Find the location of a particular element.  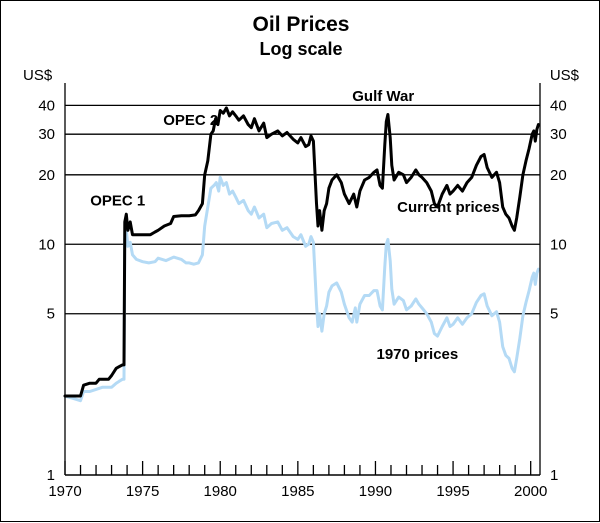

chart-title: Oil Prices is located at coordinates (301, 24).